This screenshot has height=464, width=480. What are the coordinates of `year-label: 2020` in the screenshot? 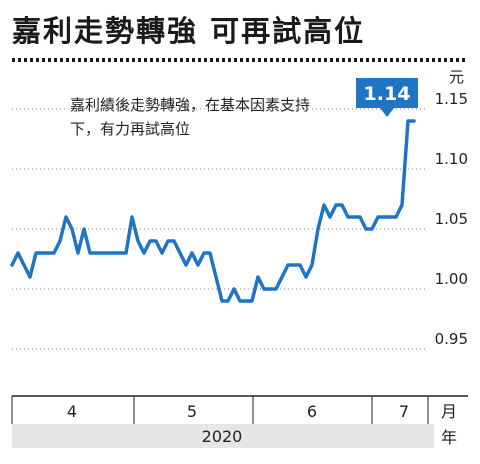 It's located at (222, 436).